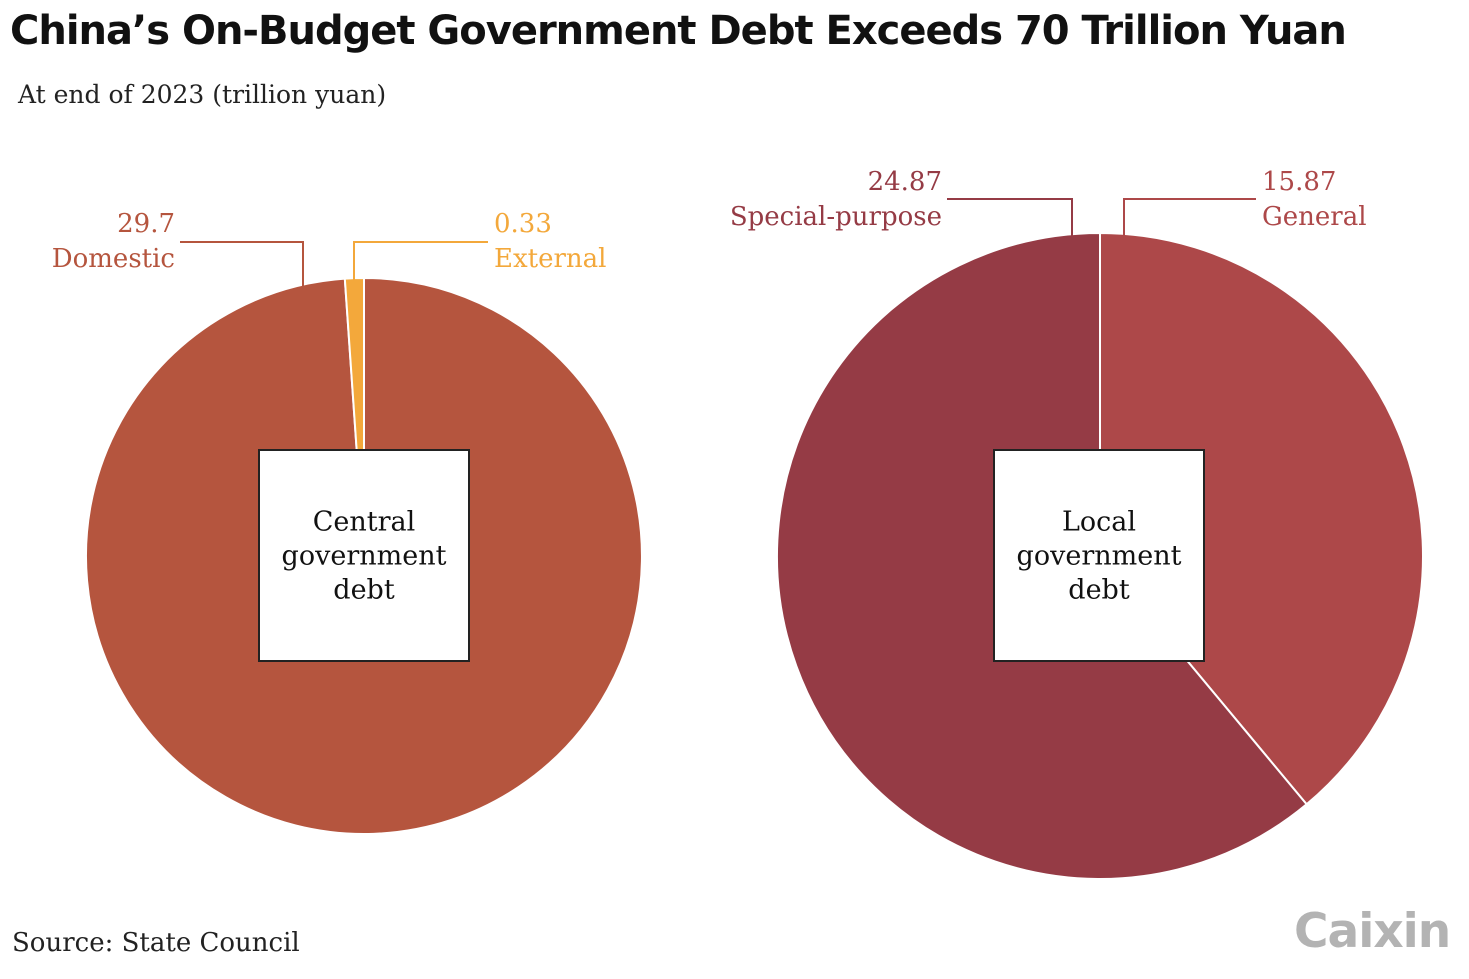 This screenshot has width=1469, height=979. What do you see at coordinates (1314, 217) in the screenshot?
I see `slice-name-general: General` at bounding box center [1314, 217].